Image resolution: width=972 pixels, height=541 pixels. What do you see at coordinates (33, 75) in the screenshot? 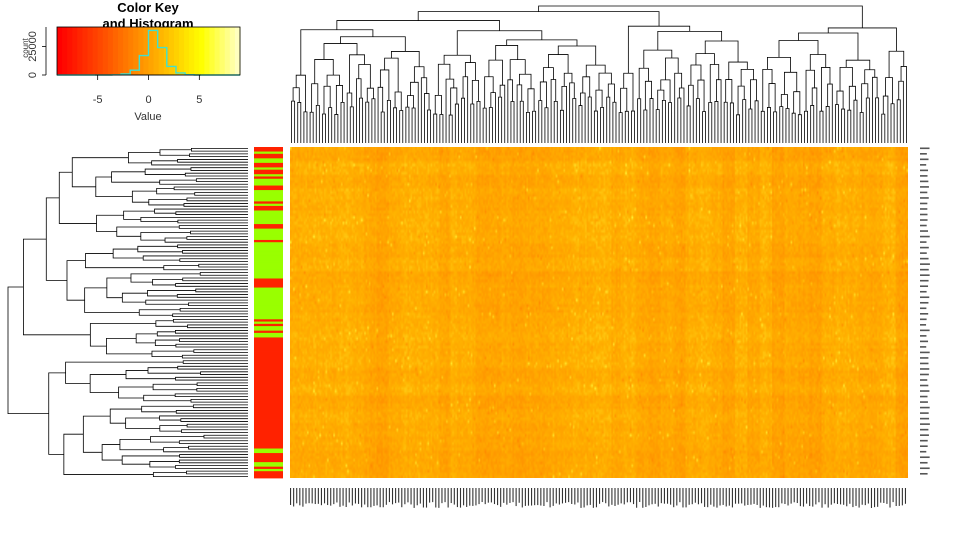
I see `color-key-y-tick-label: 0` at bounding box center [33, 75].